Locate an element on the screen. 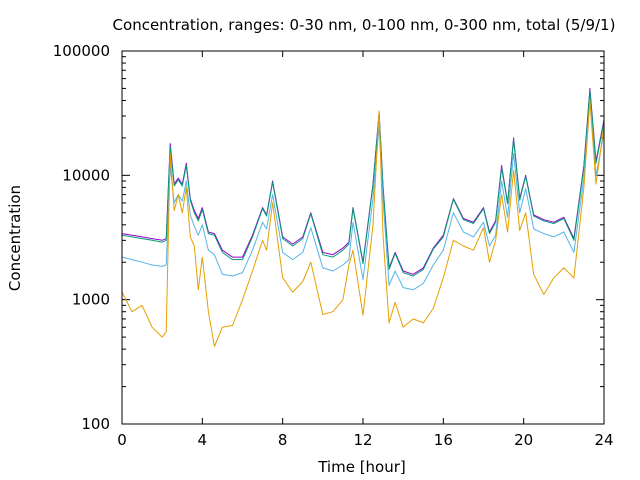  x-tick-label: 24 is located at coordinates (603, 440).